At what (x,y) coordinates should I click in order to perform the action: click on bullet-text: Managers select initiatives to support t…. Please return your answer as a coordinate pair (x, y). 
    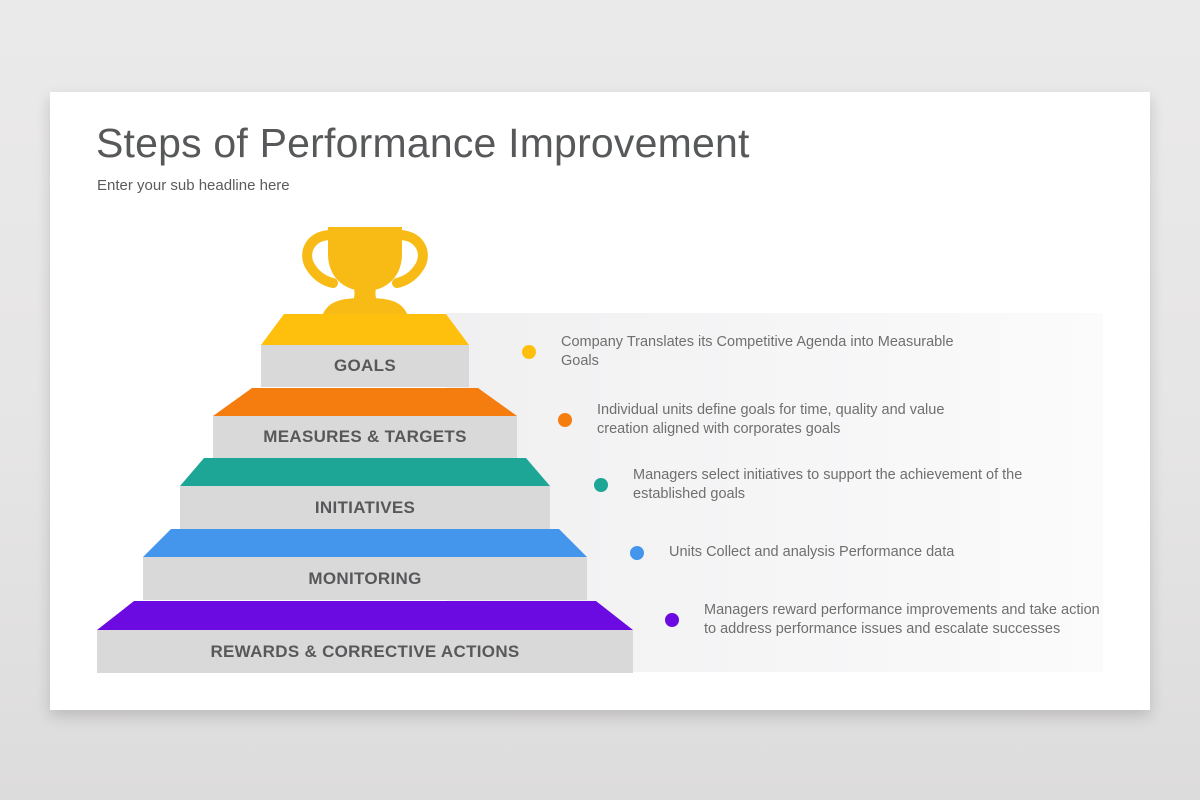
    Looking at the image, I should click on (828, 484).